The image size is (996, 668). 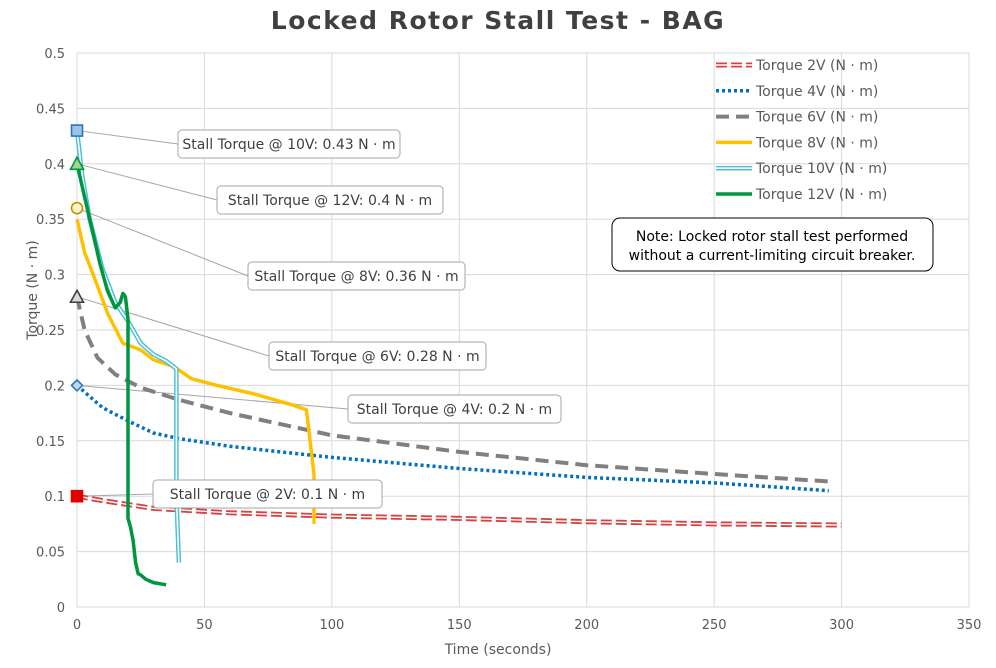 I want to click on y-axis-ticks: 0 0.05 0.1 0.15 0.2 0.25 0.3 0.35 0.4 0.45 0.5, so click(x=50, y=331).